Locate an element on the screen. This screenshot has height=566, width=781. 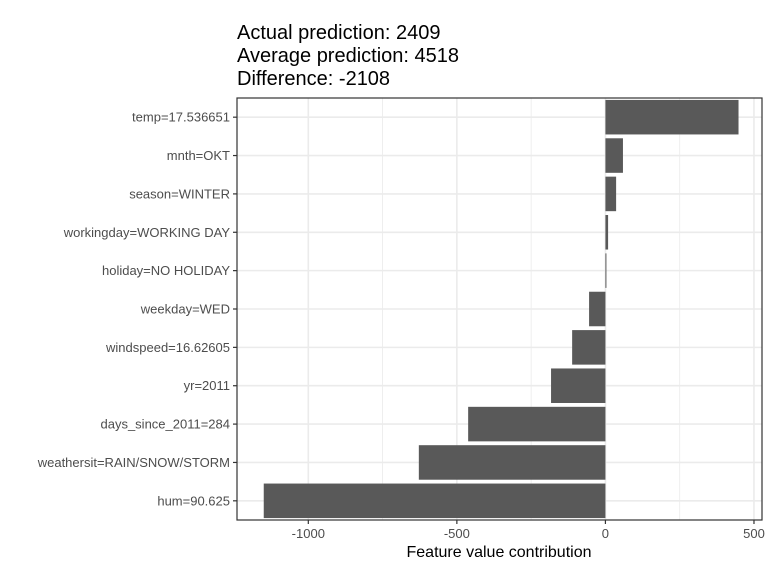
x-tick-label: 0 is located at coordinates (605, 533).